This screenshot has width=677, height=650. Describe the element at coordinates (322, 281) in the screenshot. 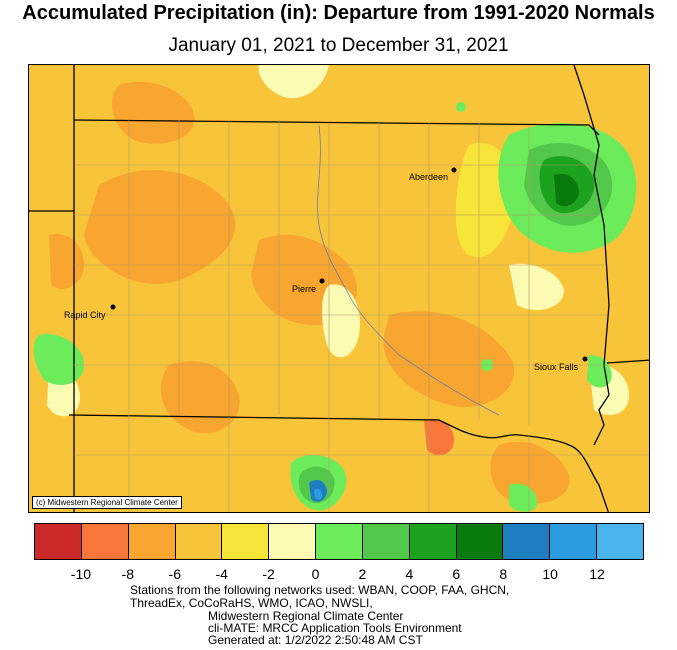

I see `pierre-marker` at that location.